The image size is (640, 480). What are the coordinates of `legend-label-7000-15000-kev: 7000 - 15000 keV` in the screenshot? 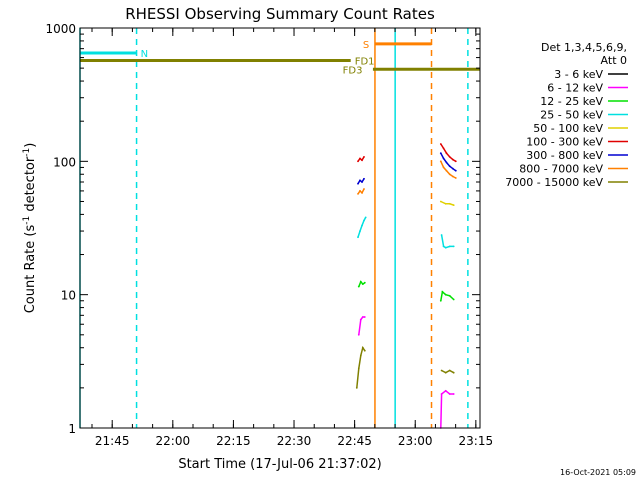 It's located at (554, 182).